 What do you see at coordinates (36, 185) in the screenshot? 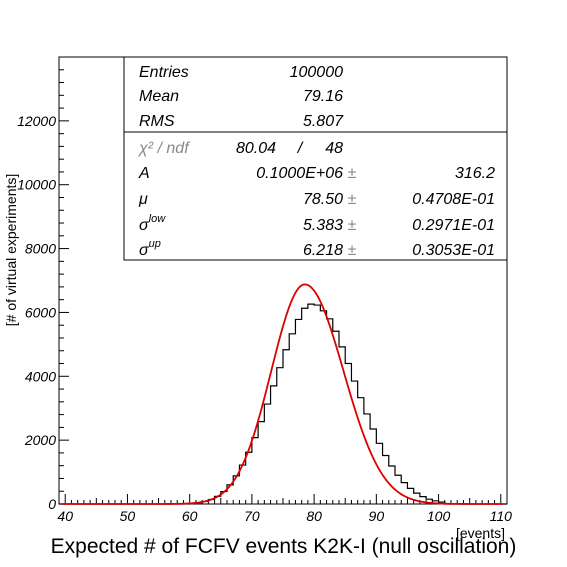
I see `y-tick-label: 10000` at bounding box center [36, 185].